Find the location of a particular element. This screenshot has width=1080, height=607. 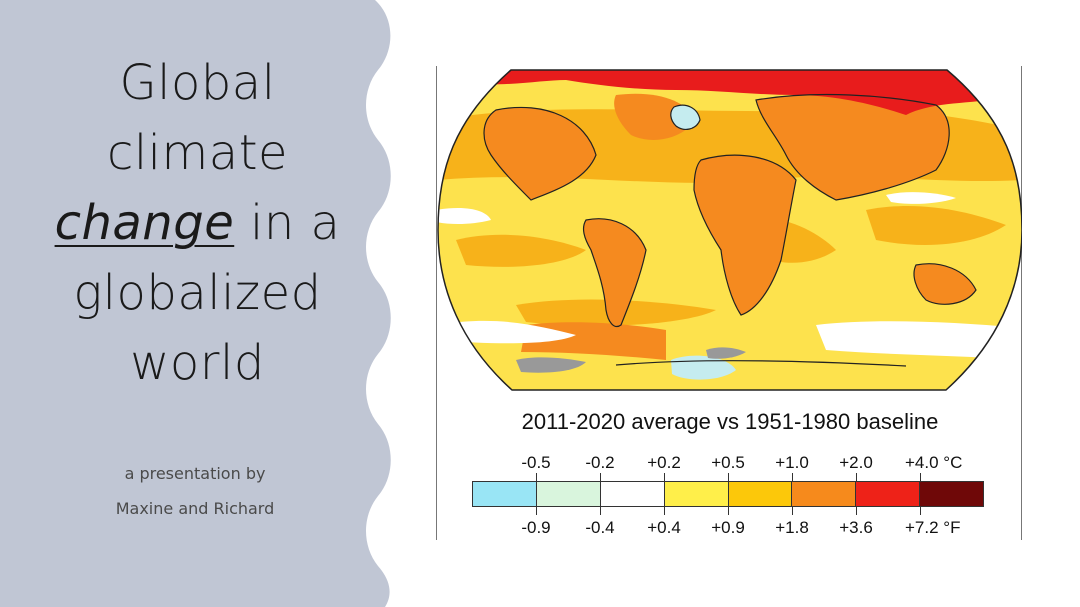

fahrenheit-label: +1.8 is located at coordinates (792, 527).